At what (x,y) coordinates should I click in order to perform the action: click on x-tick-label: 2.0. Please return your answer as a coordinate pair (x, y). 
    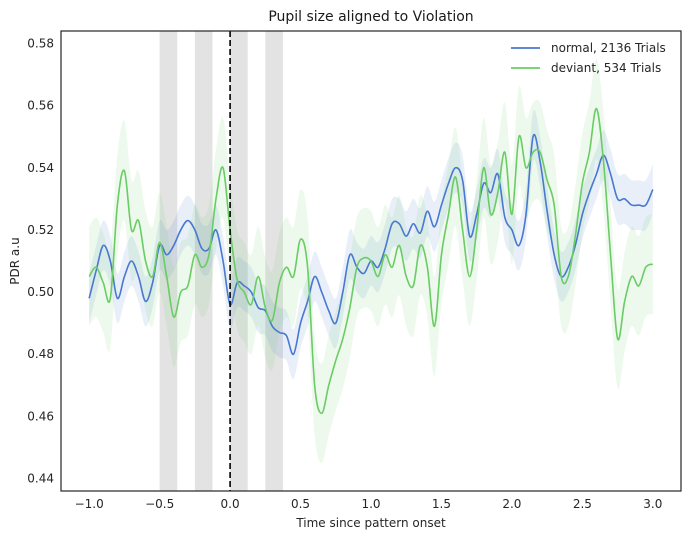
    Looking at the image, I should click on (511, 504).